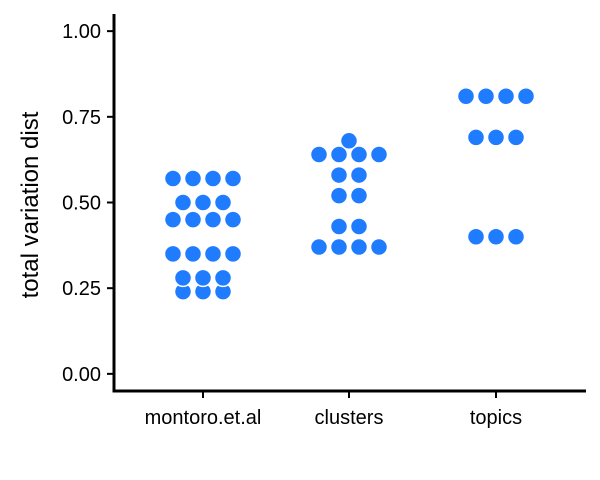 This screenshot has width=600, height=480. What do you see at coordinates (30, 204) in the screenshot?
I see `y-axis-title: total variation dist` at bounding box center [30, 204].